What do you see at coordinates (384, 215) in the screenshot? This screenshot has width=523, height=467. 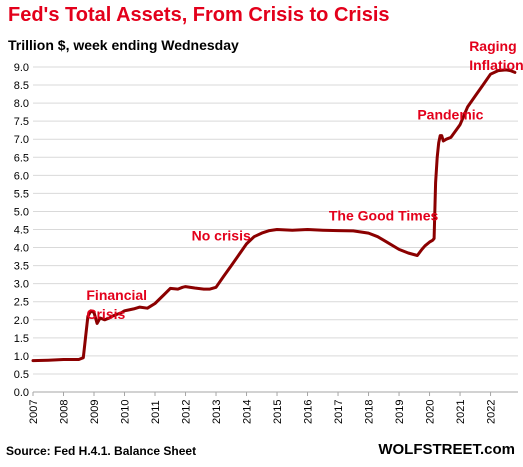 I see `annotation-2: The Good Times` at bounding box center [384, 215].